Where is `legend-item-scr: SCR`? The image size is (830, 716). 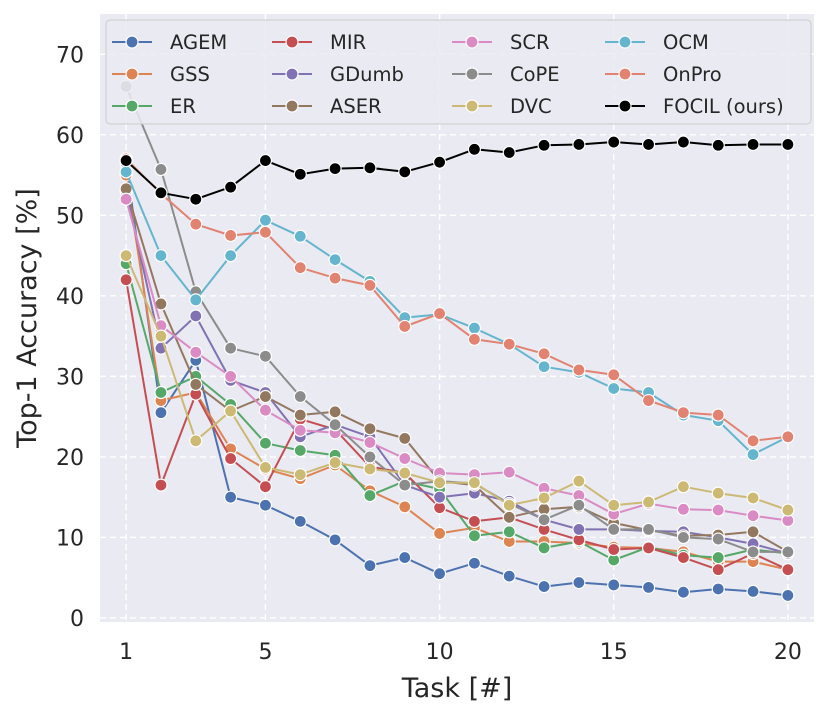
legend-item-scr: SCR is located at coordinates (501, 42).